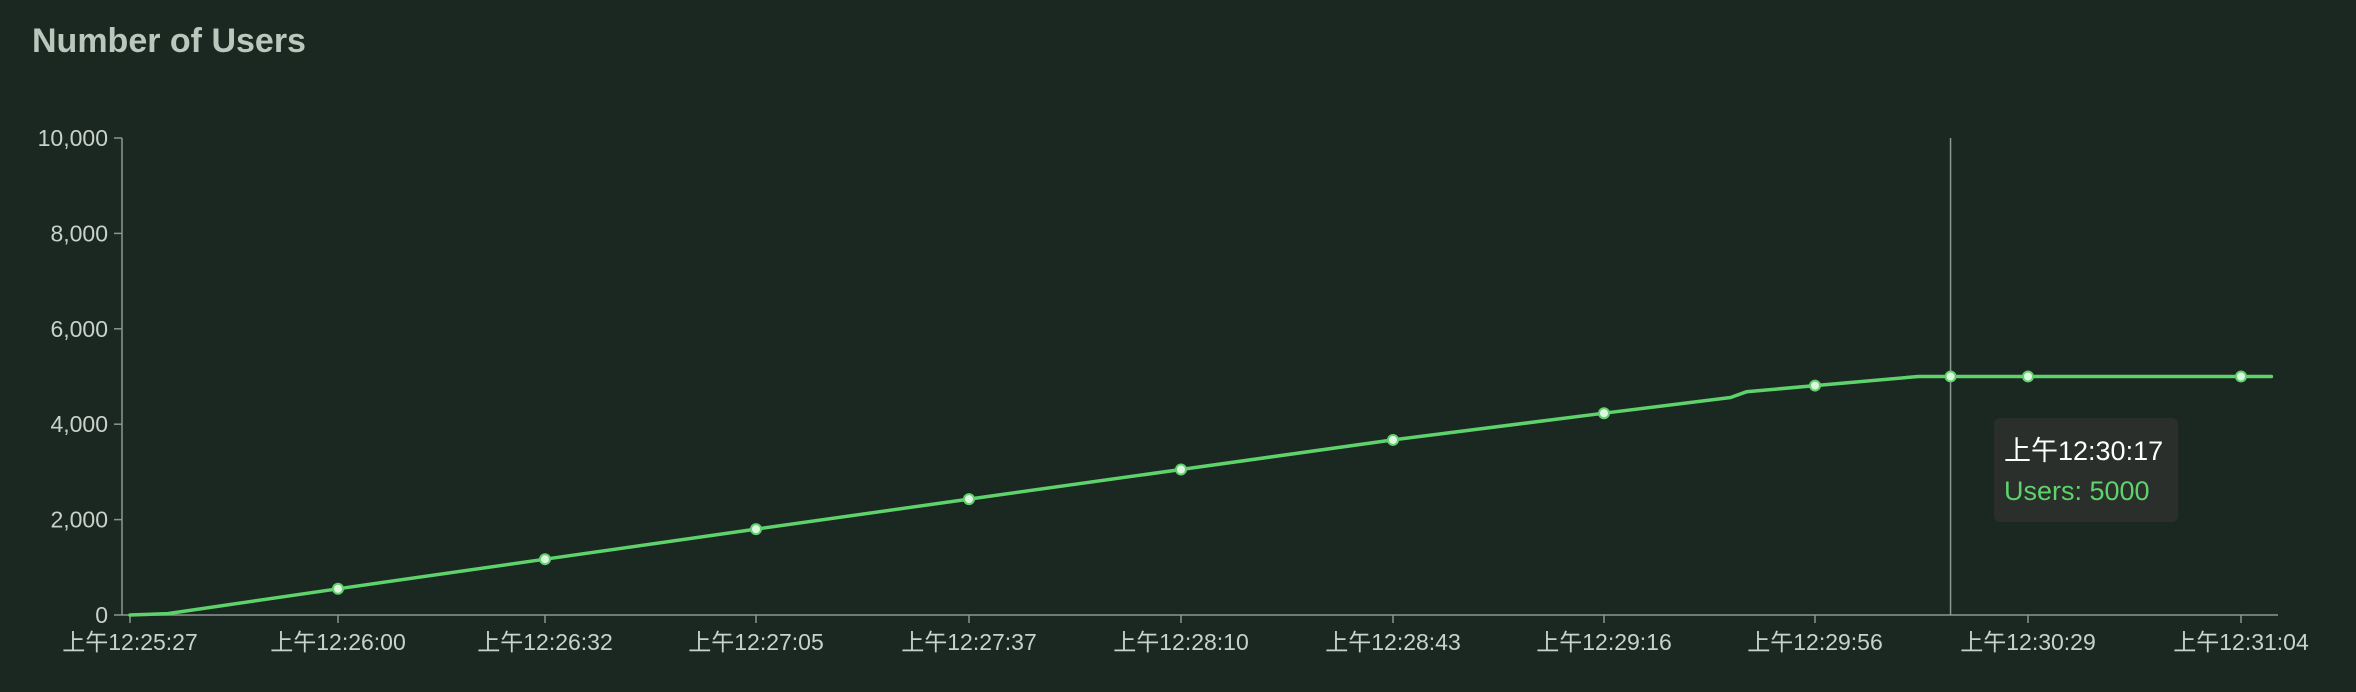  Describe the element at coordinates (79, 233) in the screenshot. I see `y-tick-label: 8,000` at that location.